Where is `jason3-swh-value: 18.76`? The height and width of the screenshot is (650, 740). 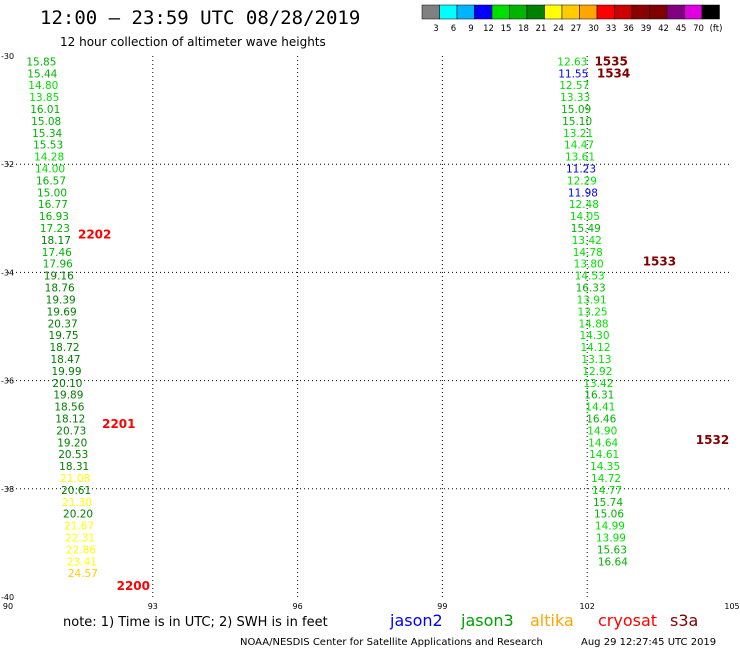
jason3-swh-value: 18.76 is located at coordinates (60, 289).